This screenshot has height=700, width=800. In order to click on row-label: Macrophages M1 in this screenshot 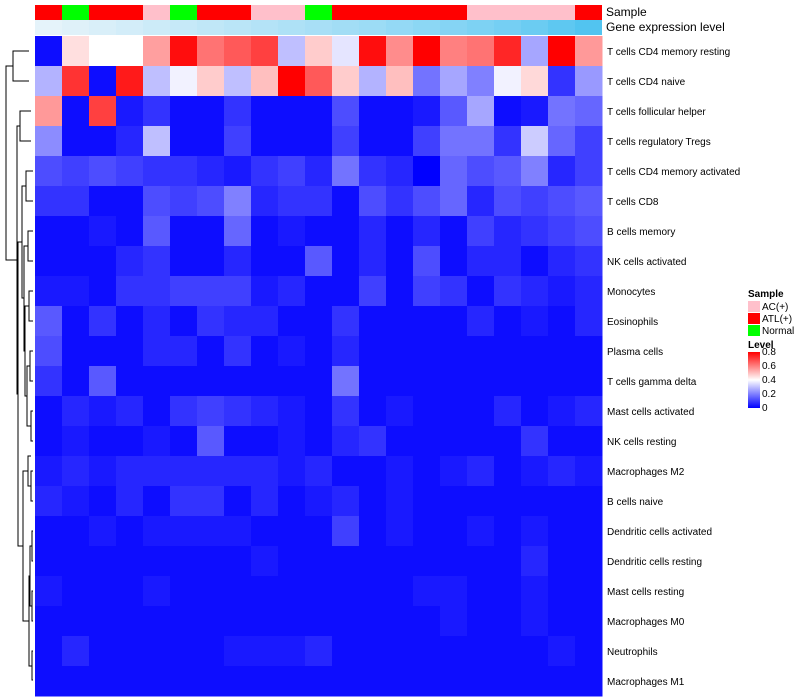, I will do `click(646, 682)`.